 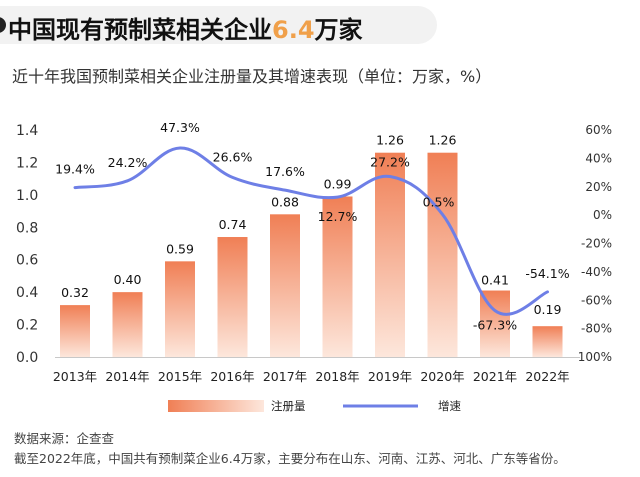 What do you see at coordinates (27, 228) in the screenshot?
I see `left-axis-tick: 0.8` at bounding box center [27, 228].